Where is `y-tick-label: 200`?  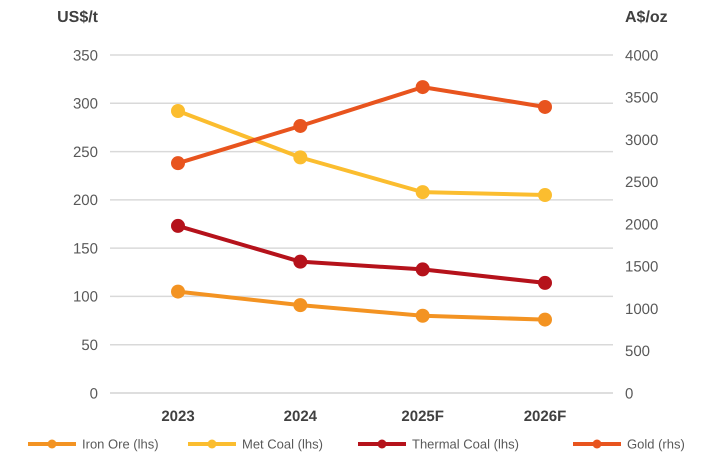 y-tick-label: 200 is located at coordinates (85, 201).